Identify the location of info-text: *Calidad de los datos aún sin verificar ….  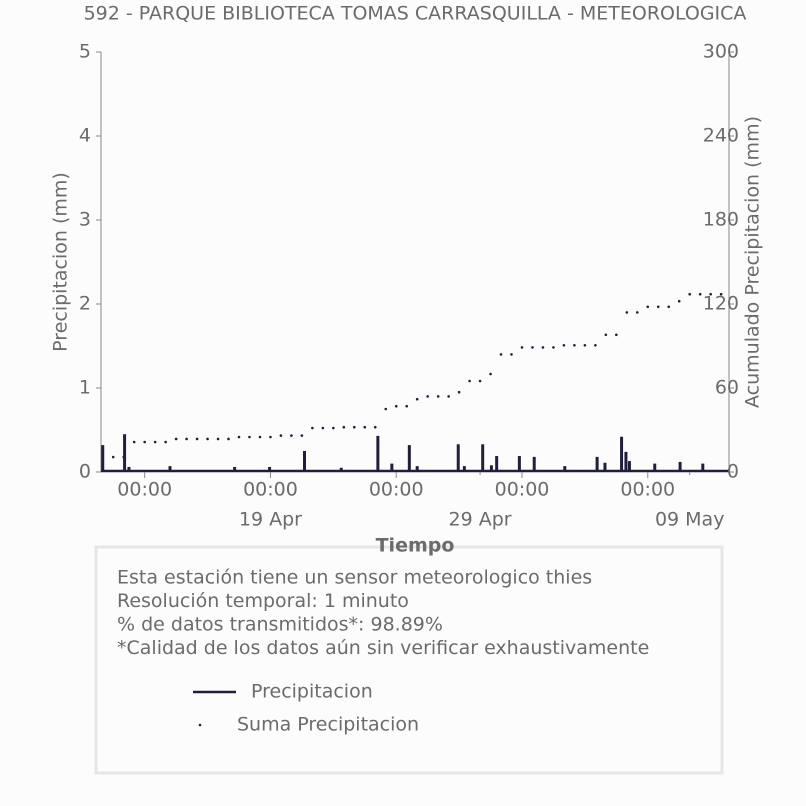
(383, 648).